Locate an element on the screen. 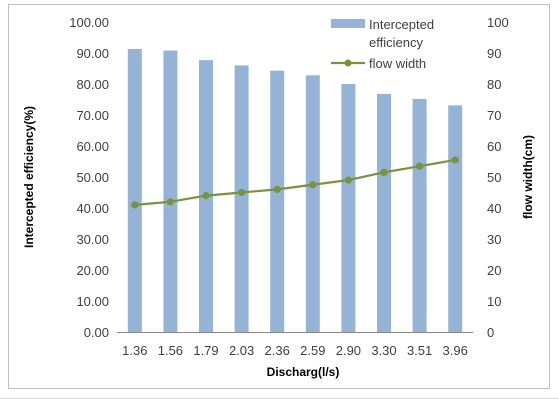 This screenshot has height=404, width=559. legend-label-efficiency: Intercepted is located at coordinates (401, 24).